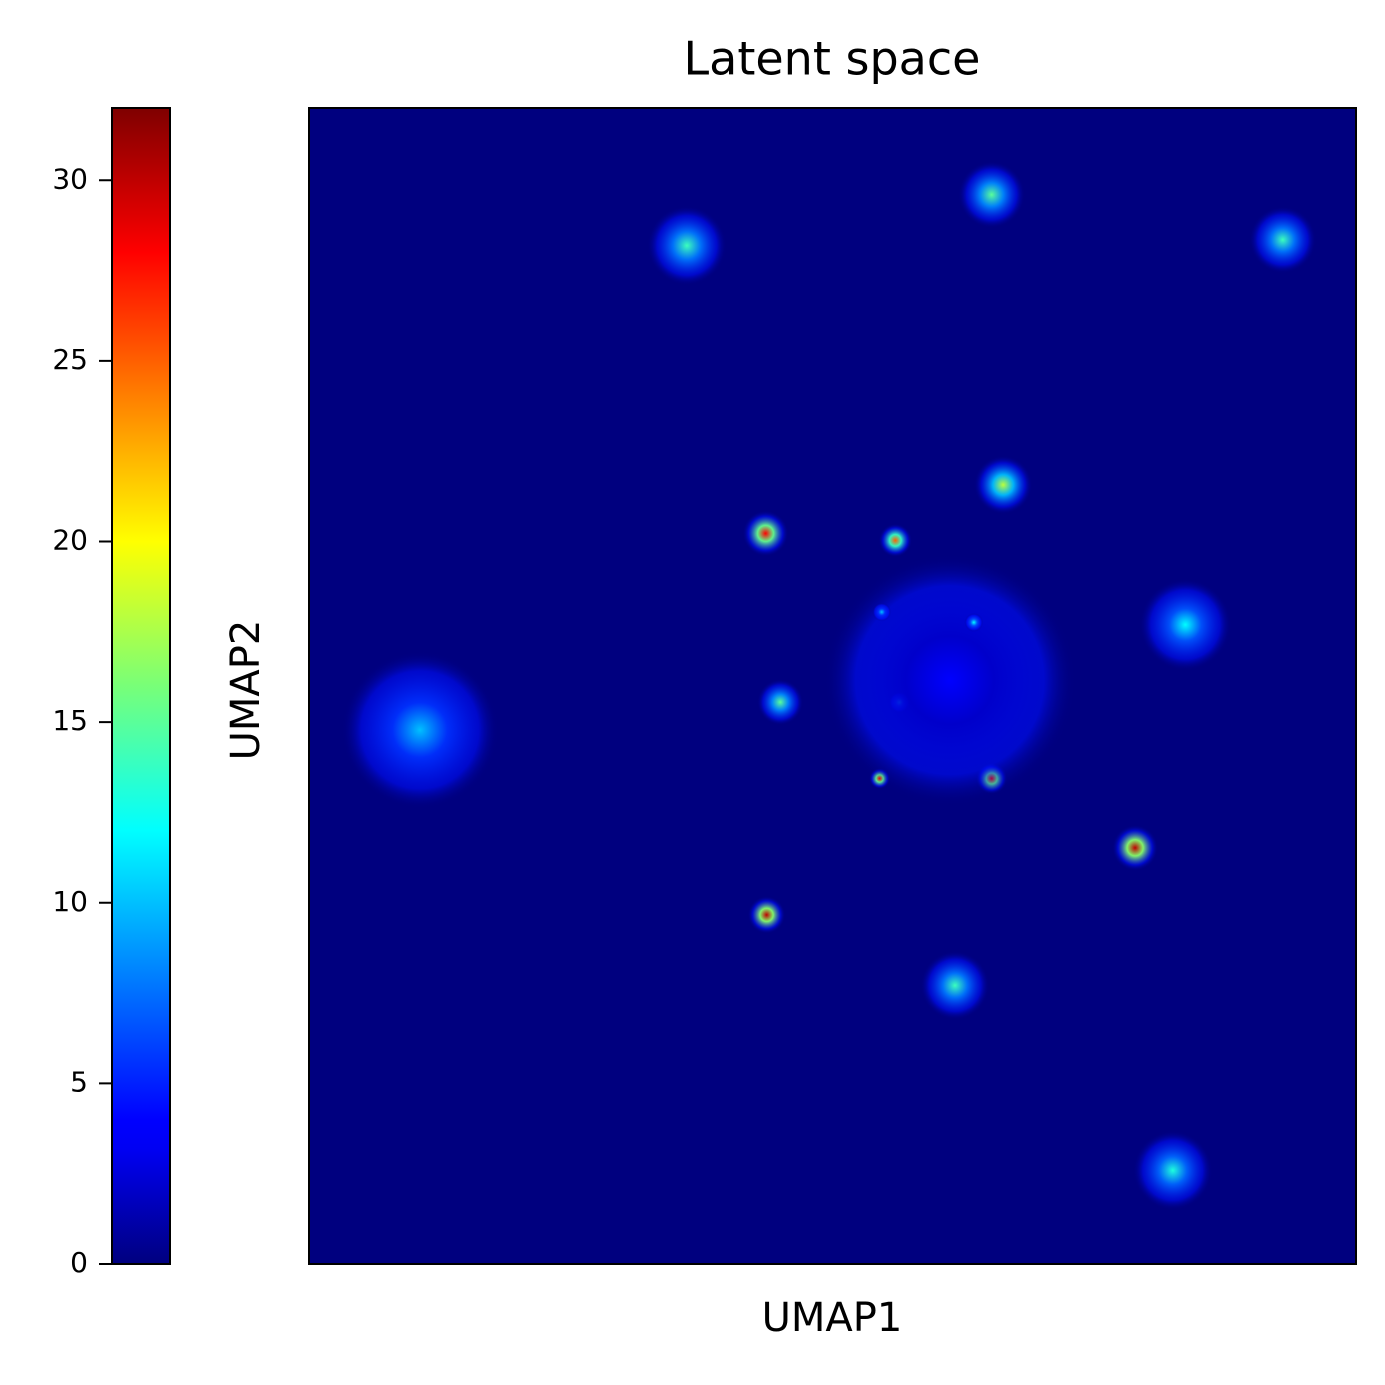  I want to click on y-axis-label: UMAP2, so click(246, 690).